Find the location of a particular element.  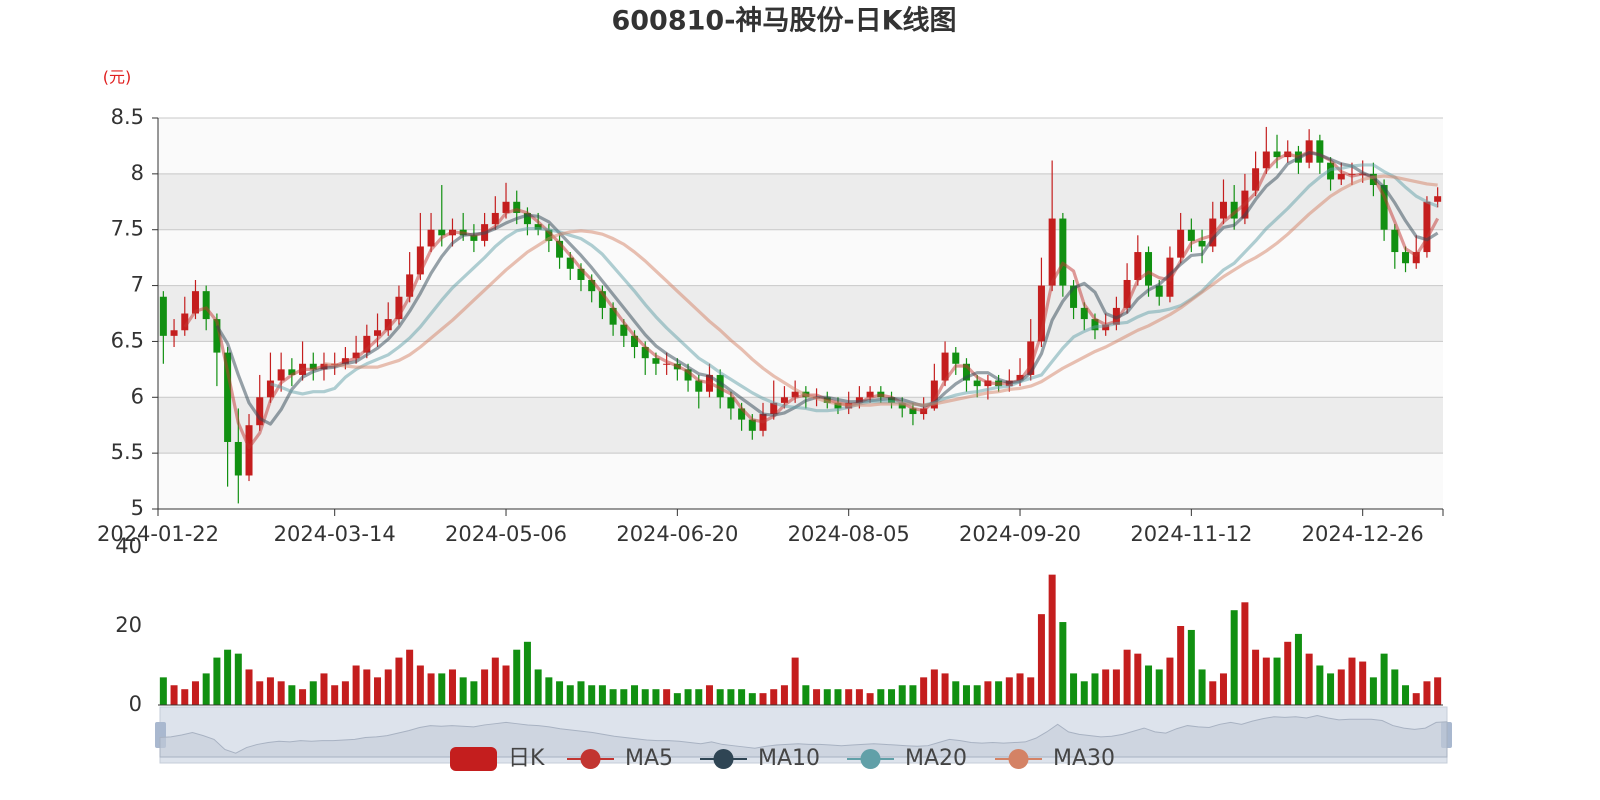

y-tick-label: 8 is located at coordinates (137, 173).